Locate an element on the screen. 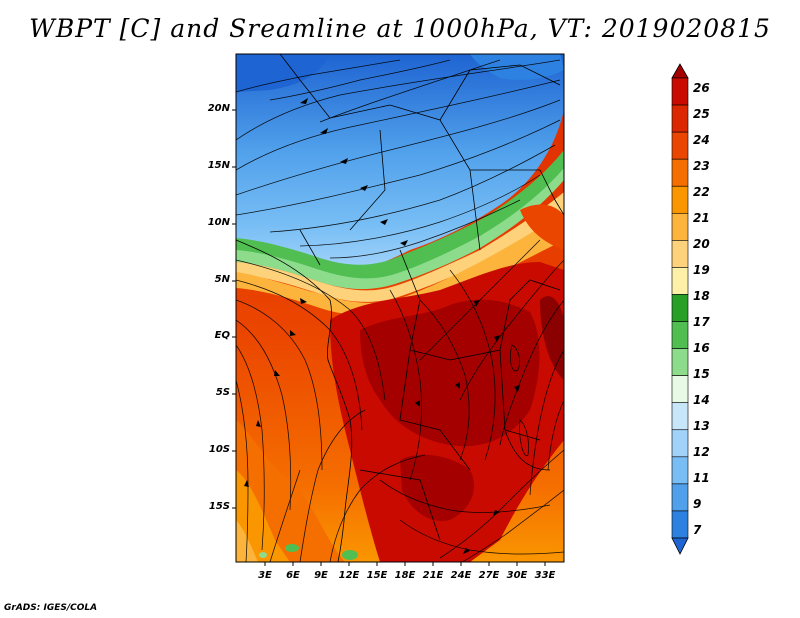 The image size is (800, 618). lon-label: 12E is located at coordinates (349, 575).